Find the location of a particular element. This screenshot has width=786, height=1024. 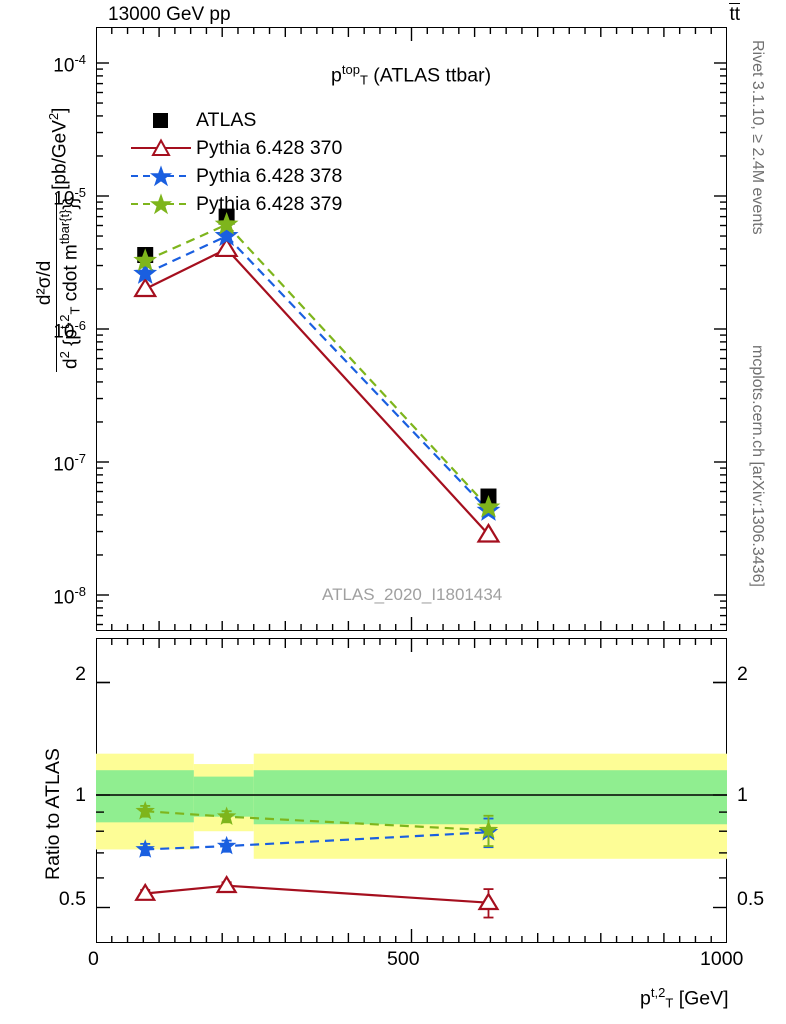

title-rest: (ATLAS ttbar) is located at coordinates (429, 75).